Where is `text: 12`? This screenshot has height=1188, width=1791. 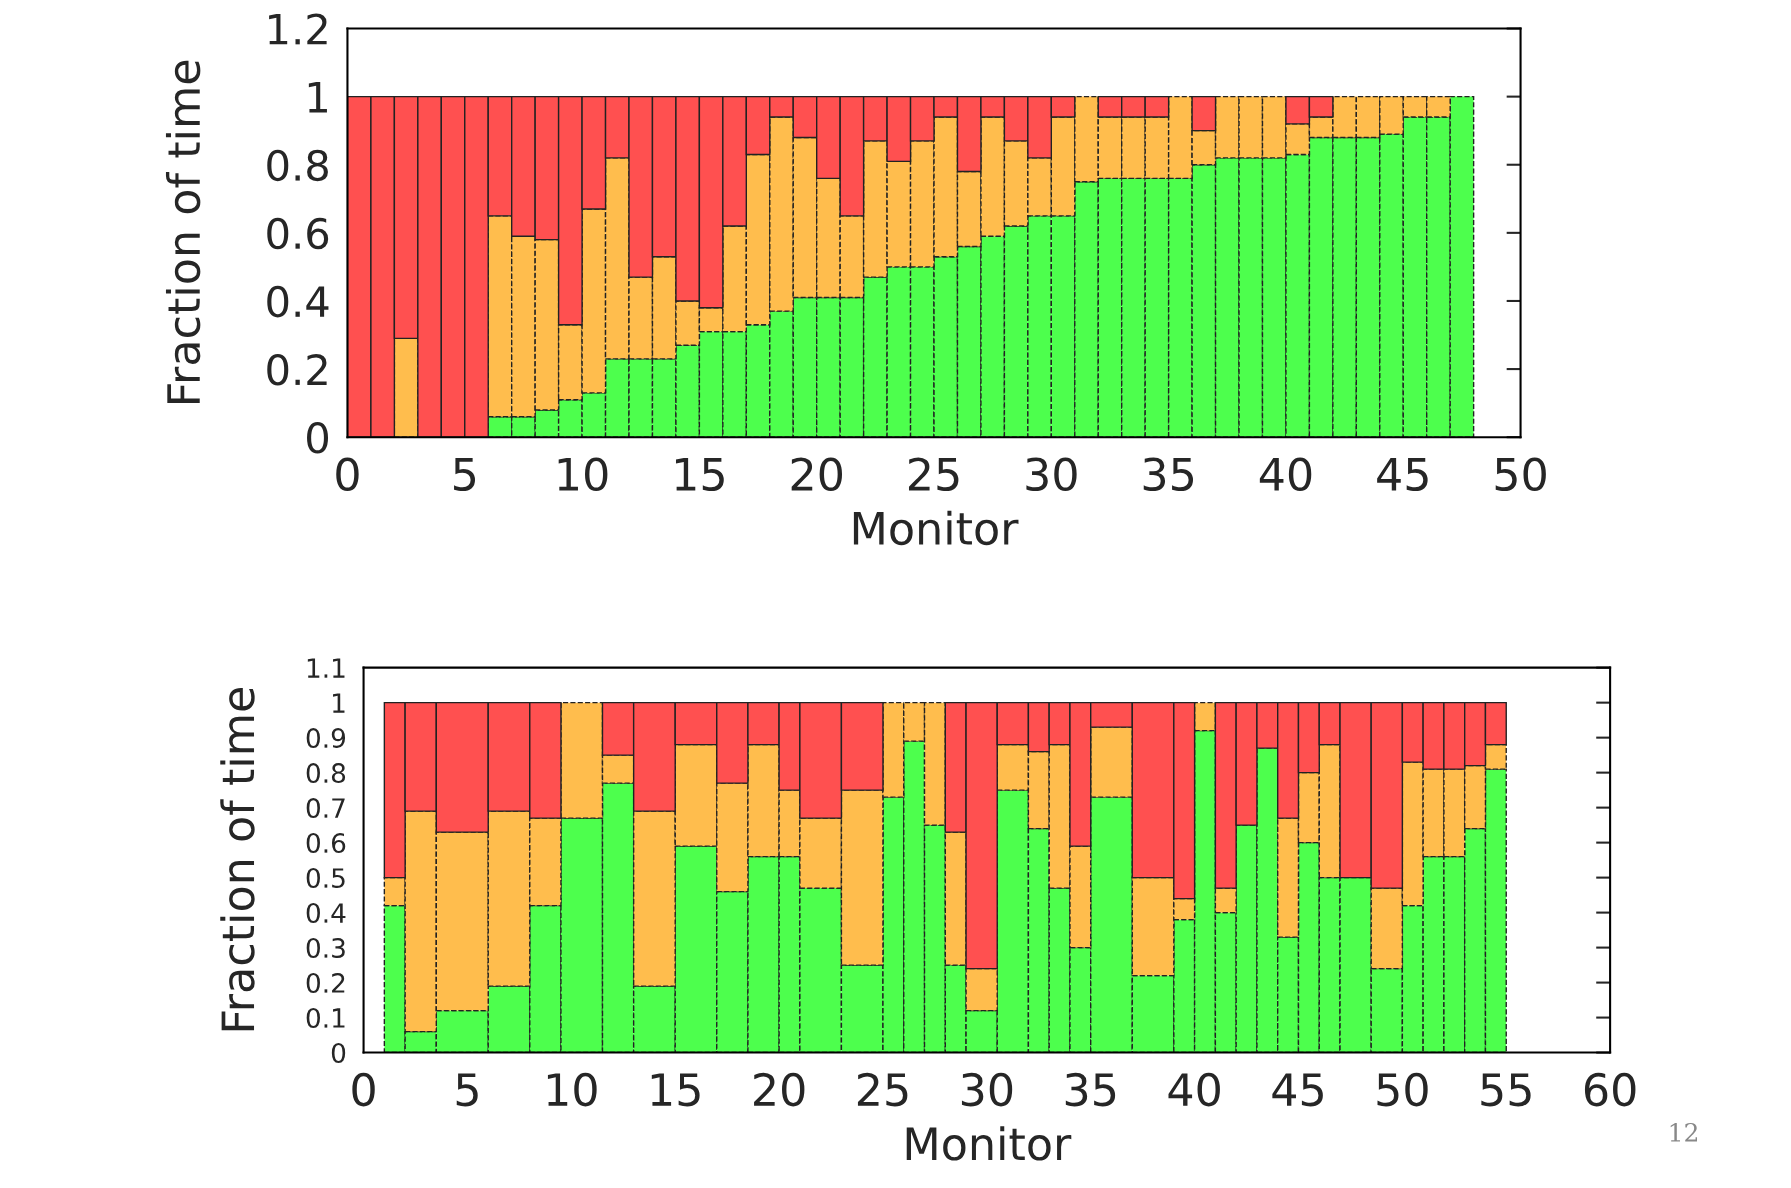 text: 12 is located at coordinates (1683, 1132).